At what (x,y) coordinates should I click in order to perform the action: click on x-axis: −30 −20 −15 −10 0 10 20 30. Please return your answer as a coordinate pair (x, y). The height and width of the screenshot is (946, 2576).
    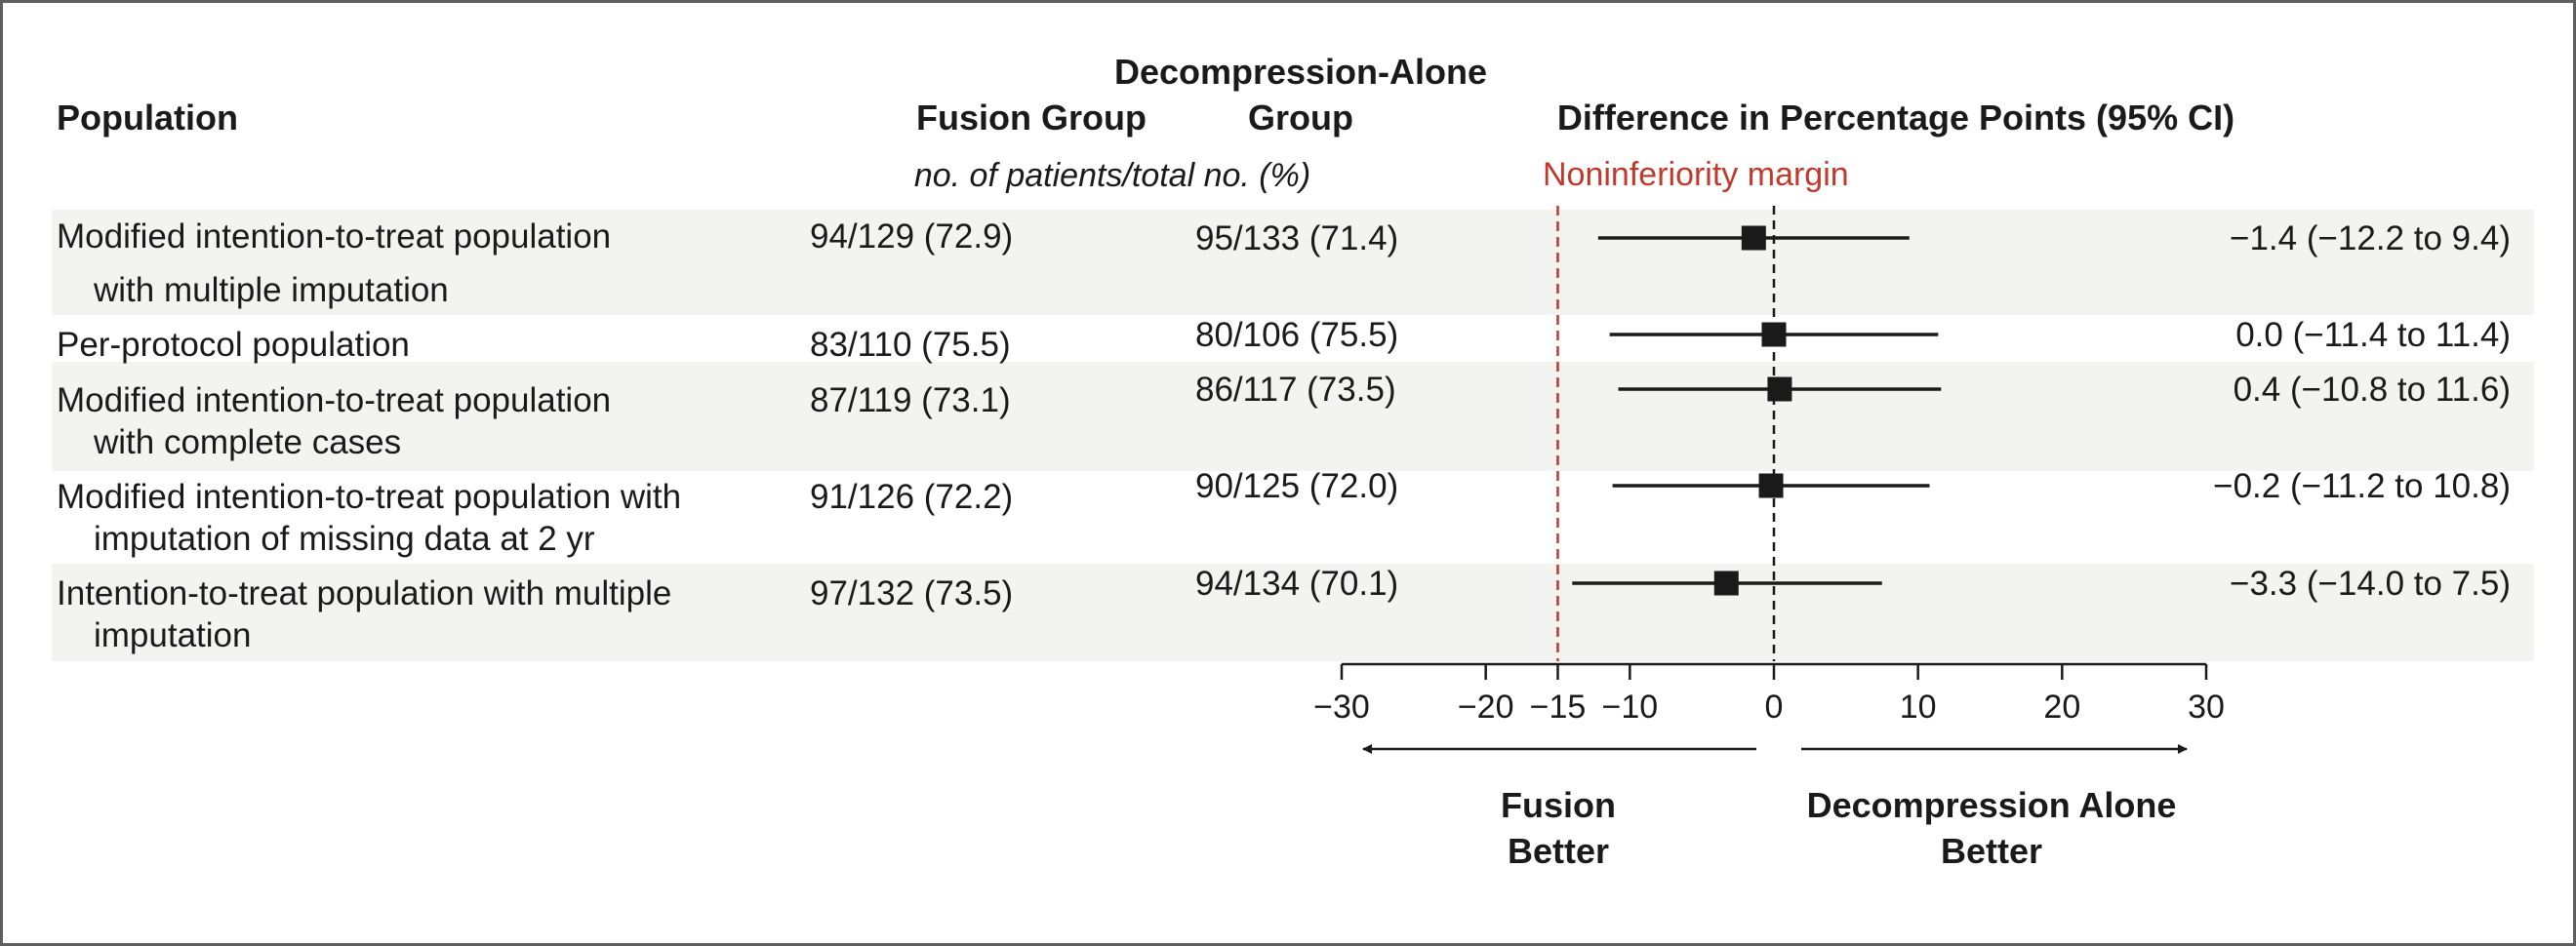
    Looking at the image, I should click on (1769, 694).